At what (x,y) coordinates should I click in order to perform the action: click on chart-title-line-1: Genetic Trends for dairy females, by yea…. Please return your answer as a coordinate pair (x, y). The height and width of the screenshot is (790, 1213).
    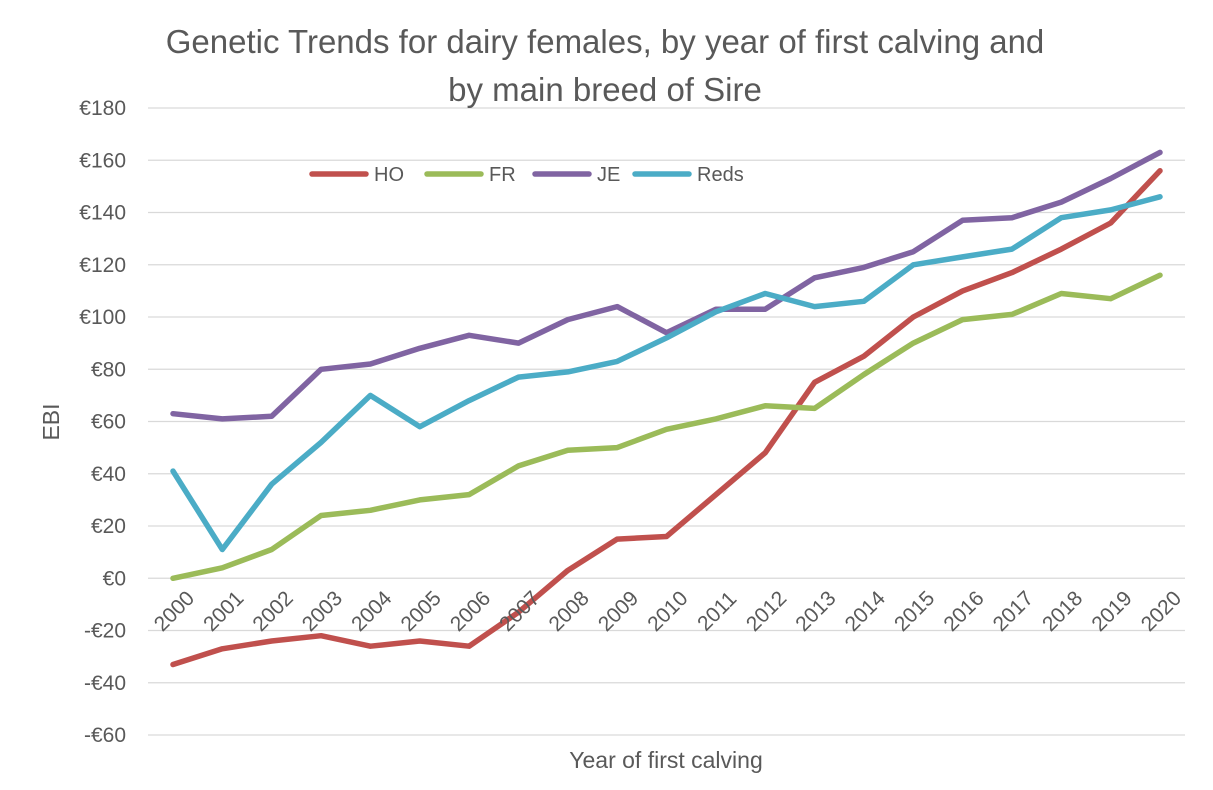
    Looking at the image, I should click on (605, 41).